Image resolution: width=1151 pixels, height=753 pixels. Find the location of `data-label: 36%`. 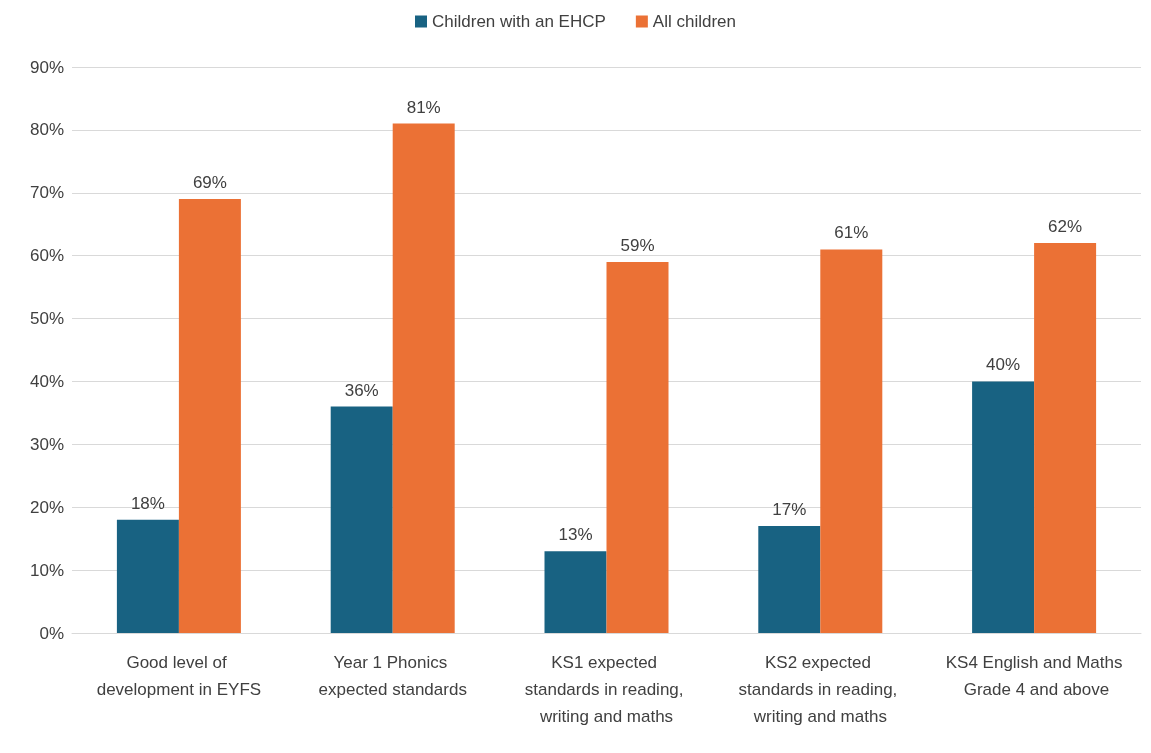

data-label: 36% is located at coordinates (361, 390).